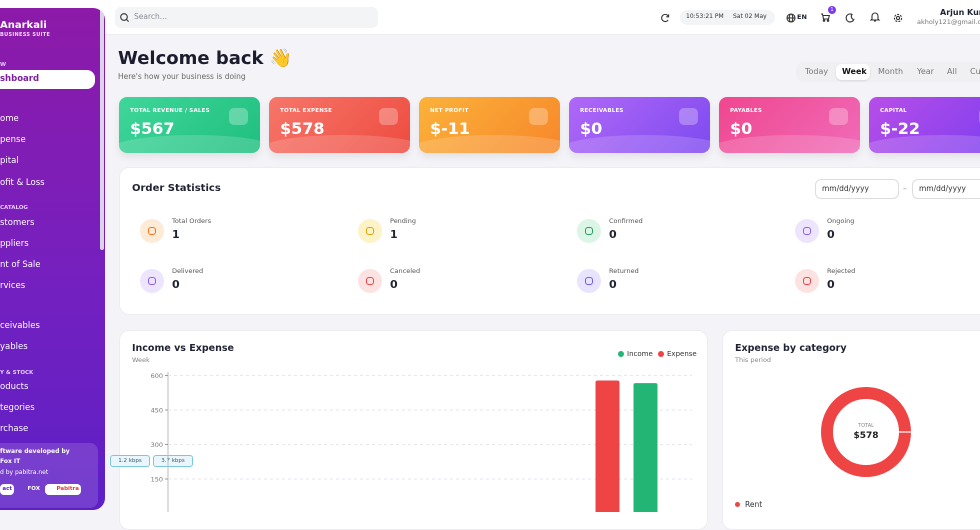 This screenshot has width=980, height=530. I want to click on nav-item: ofit & Loss, so click(22, 183).